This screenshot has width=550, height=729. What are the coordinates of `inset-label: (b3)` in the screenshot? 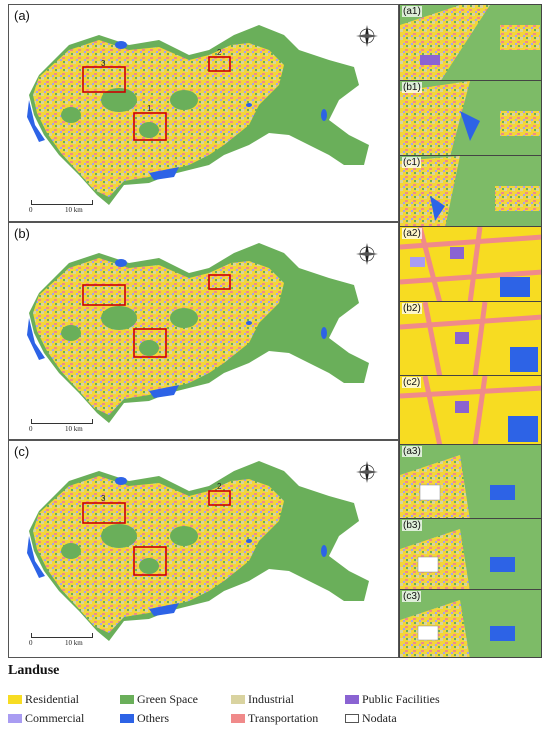 It's located at (412, 525).